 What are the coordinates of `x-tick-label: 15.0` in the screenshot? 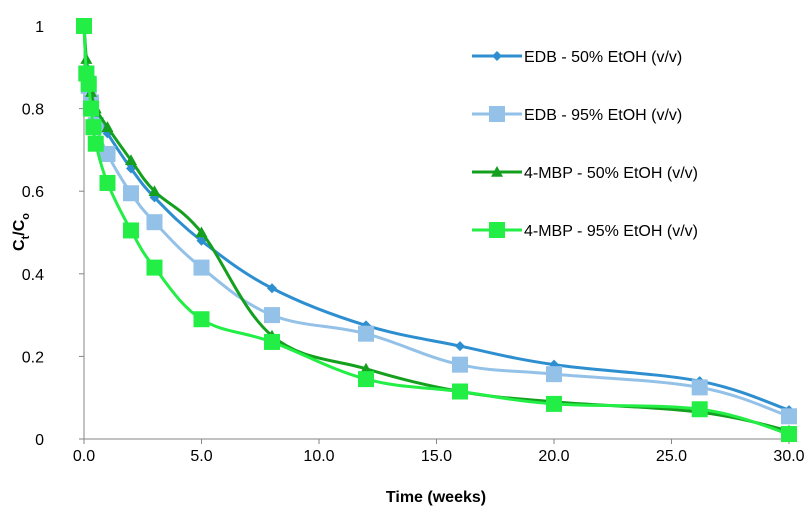 It's located at (436, 456).